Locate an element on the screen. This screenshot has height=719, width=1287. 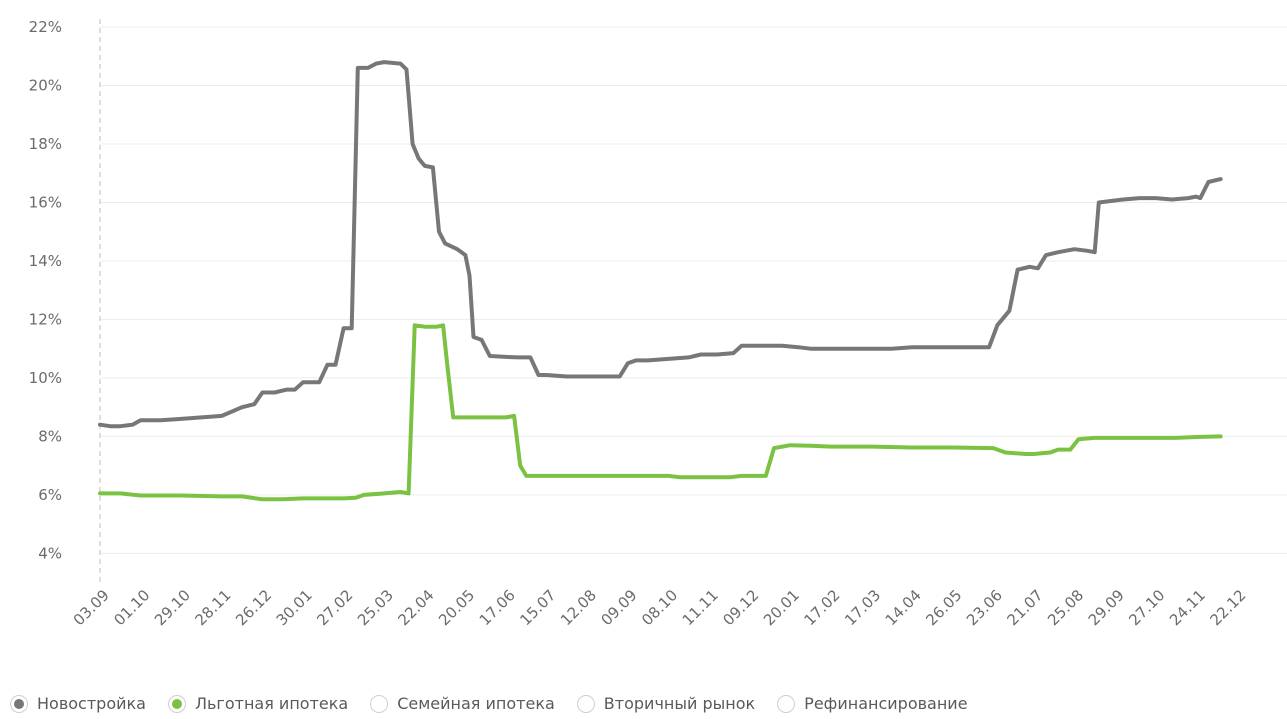
legend-item-refinansirovanie: Рефинансирование is located at coordinates (872, 703).